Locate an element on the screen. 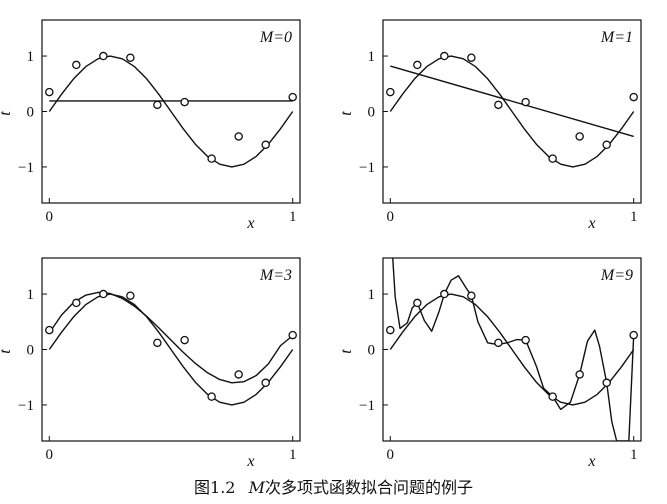 Image resolution: width=667 pixels, height=504 pixels. panel-label: M=1 is located at coordinates (616, 37).